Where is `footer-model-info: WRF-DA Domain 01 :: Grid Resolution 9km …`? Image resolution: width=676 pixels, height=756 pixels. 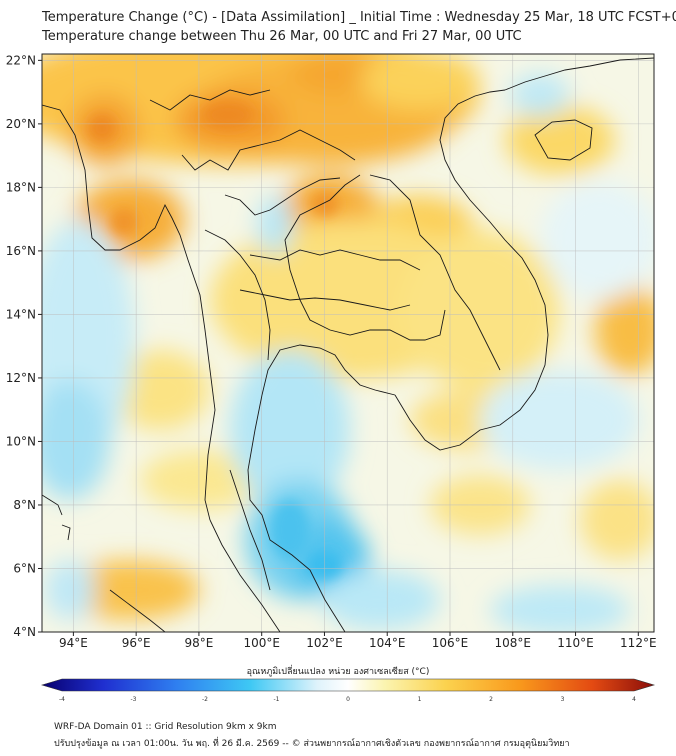 footer-model-info: WRF-DA Domain 01 :: Grid Resolution 9km … is located at coordinates (165, 727).